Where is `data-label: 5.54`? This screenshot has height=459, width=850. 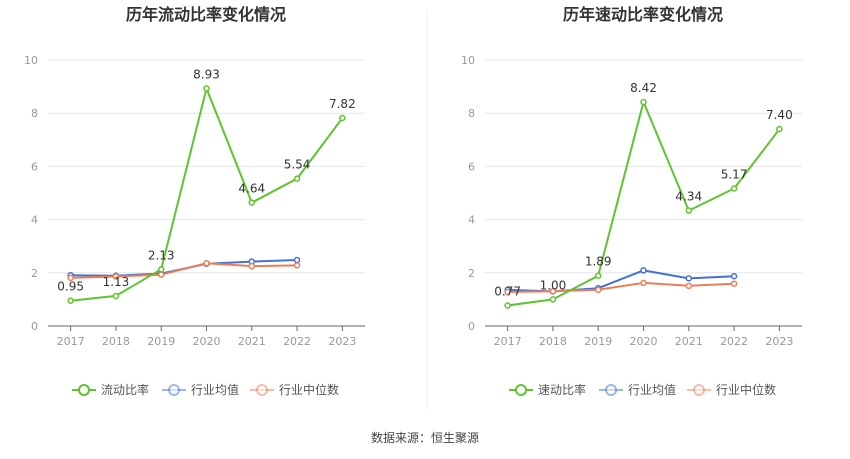 data-label: 5.54 is located at coordinates (297, 165).